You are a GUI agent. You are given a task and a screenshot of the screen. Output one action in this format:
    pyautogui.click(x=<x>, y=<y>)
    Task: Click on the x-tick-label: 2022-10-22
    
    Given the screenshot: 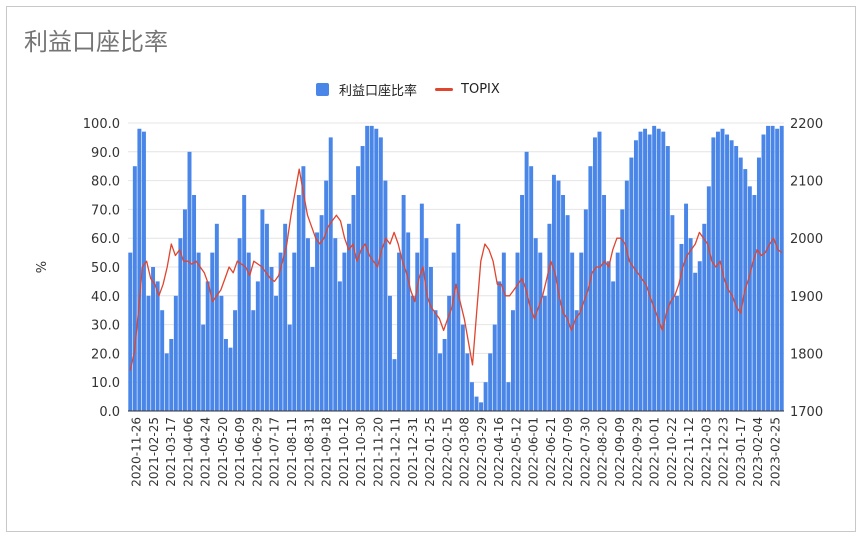 What is the action you would take?
    pyautogui.click(x=672, y=452)
    